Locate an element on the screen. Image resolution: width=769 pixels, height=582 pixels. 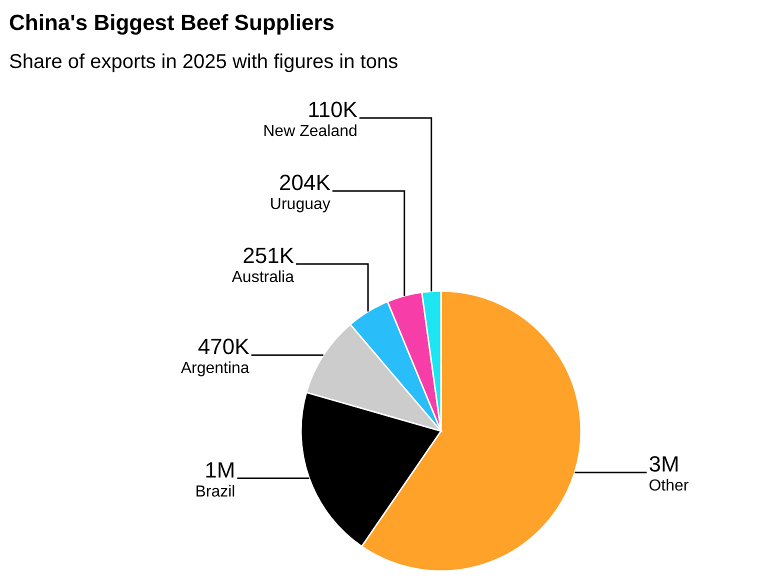
slice-label: New Zealand is located at coordinates (310, 131).